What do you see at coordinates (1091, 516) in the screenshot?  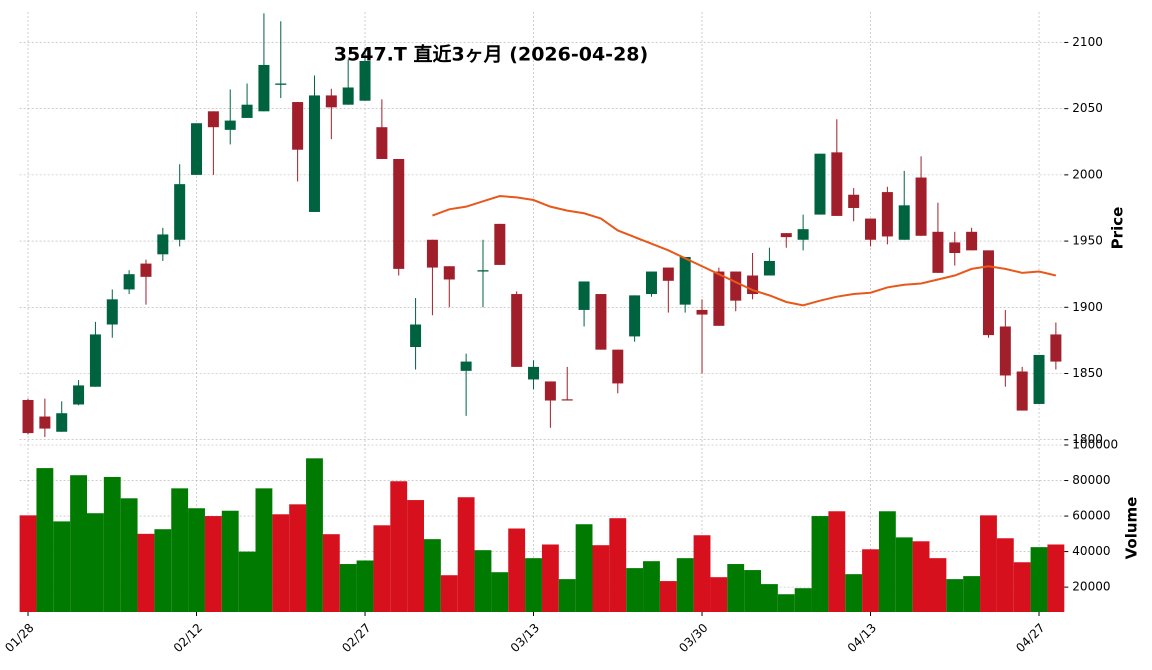 I see `y-tick-label: 60000` at bounding box center [1091, 516].